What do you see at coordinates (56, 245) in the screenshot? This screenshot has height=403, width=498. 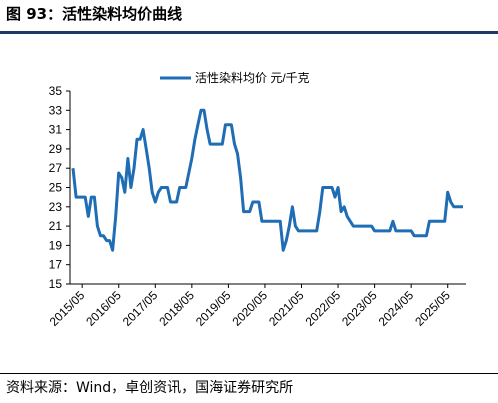 I see `y-tick-label: 19` at bounding box center [56, 245].